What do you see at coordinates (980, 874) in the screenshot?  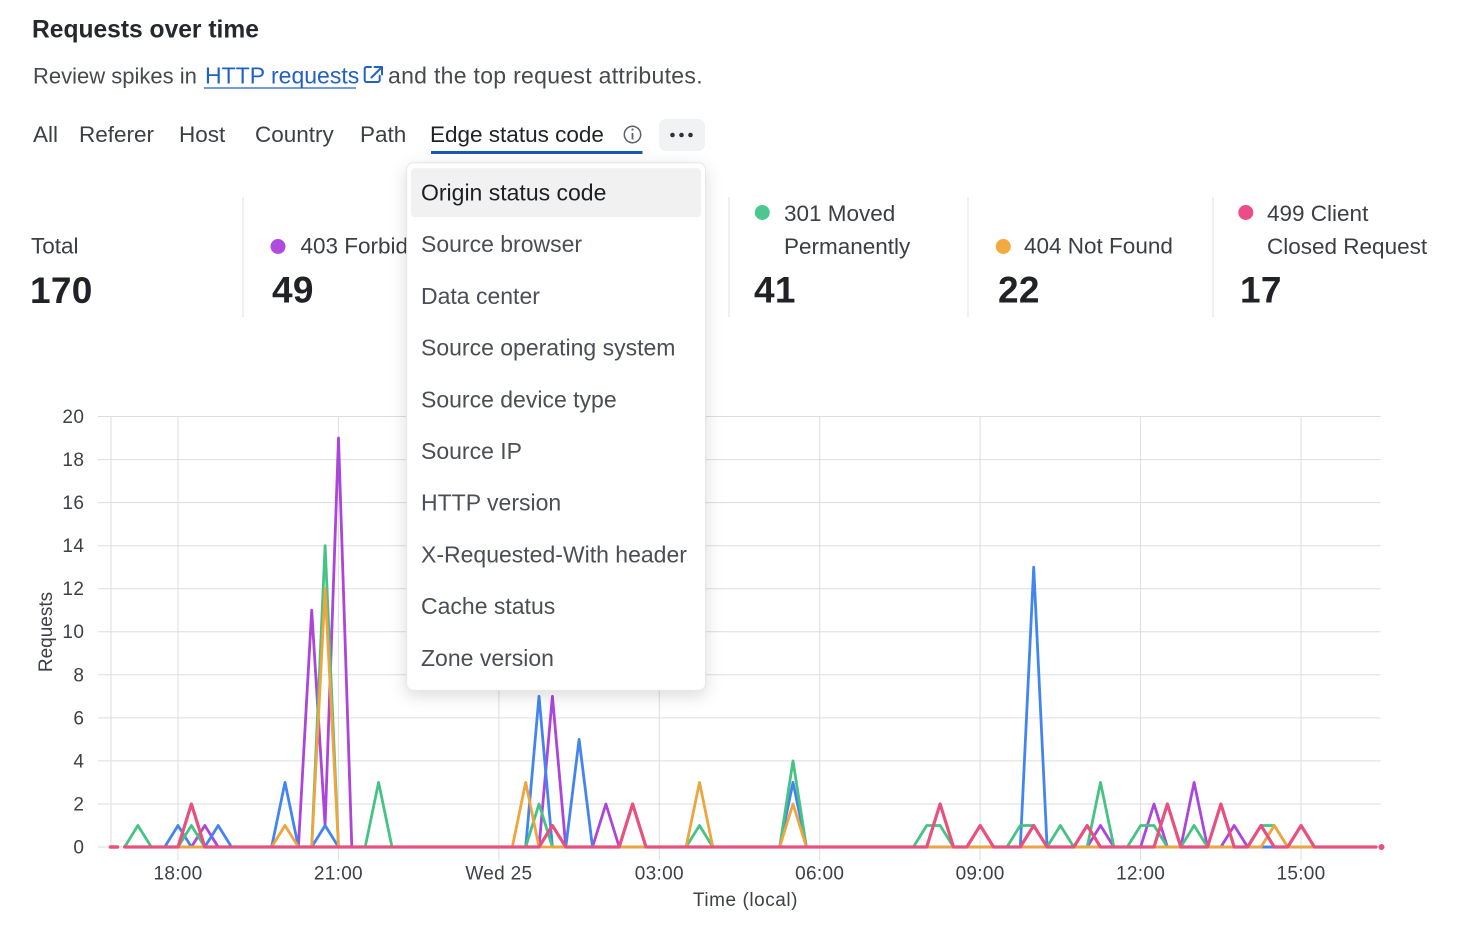 I see `svg-text: 09:00` at bounding box center [980, 874].